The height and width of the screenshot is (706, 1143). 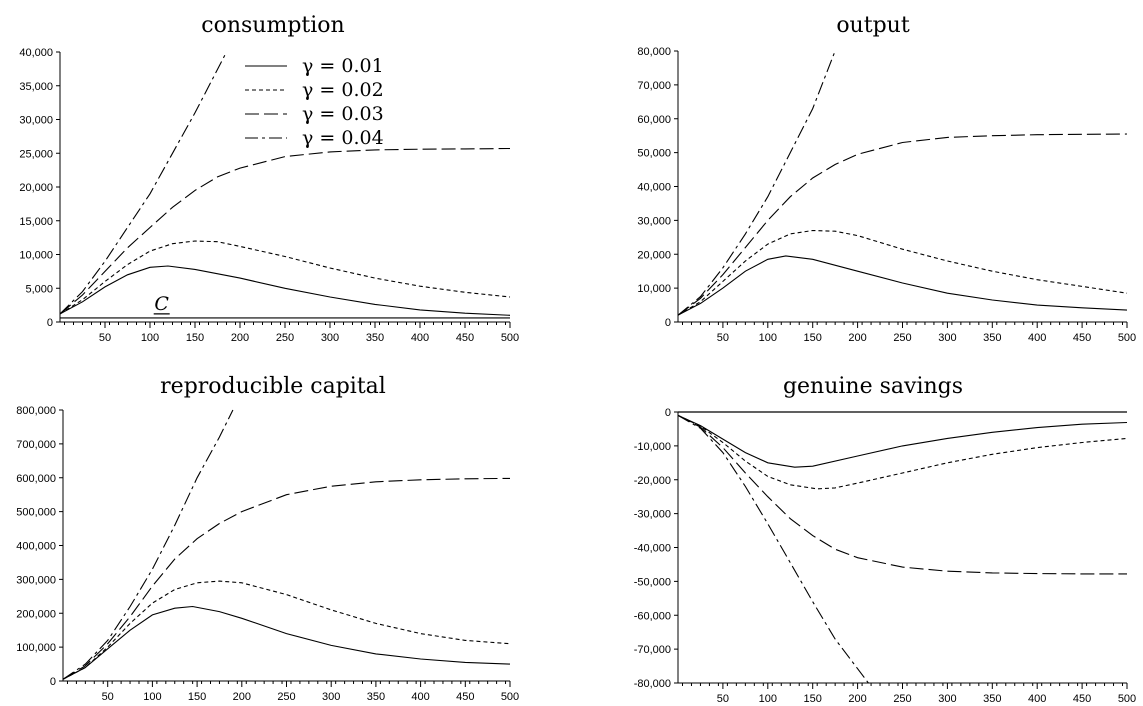 I want to click on y-tick-label: -30,000, so click(x=652, y=515).